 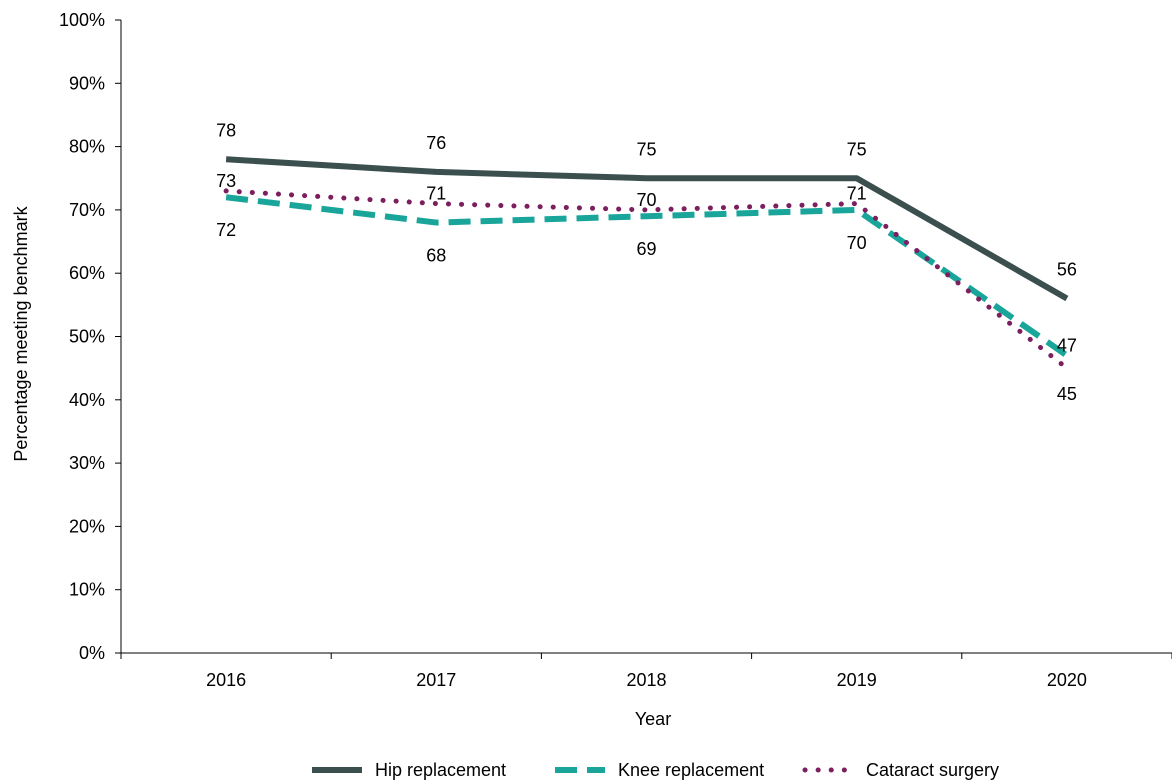 I want to click on legend-label-hip-replacement: Hip replacement, so click(x=440, y=770).